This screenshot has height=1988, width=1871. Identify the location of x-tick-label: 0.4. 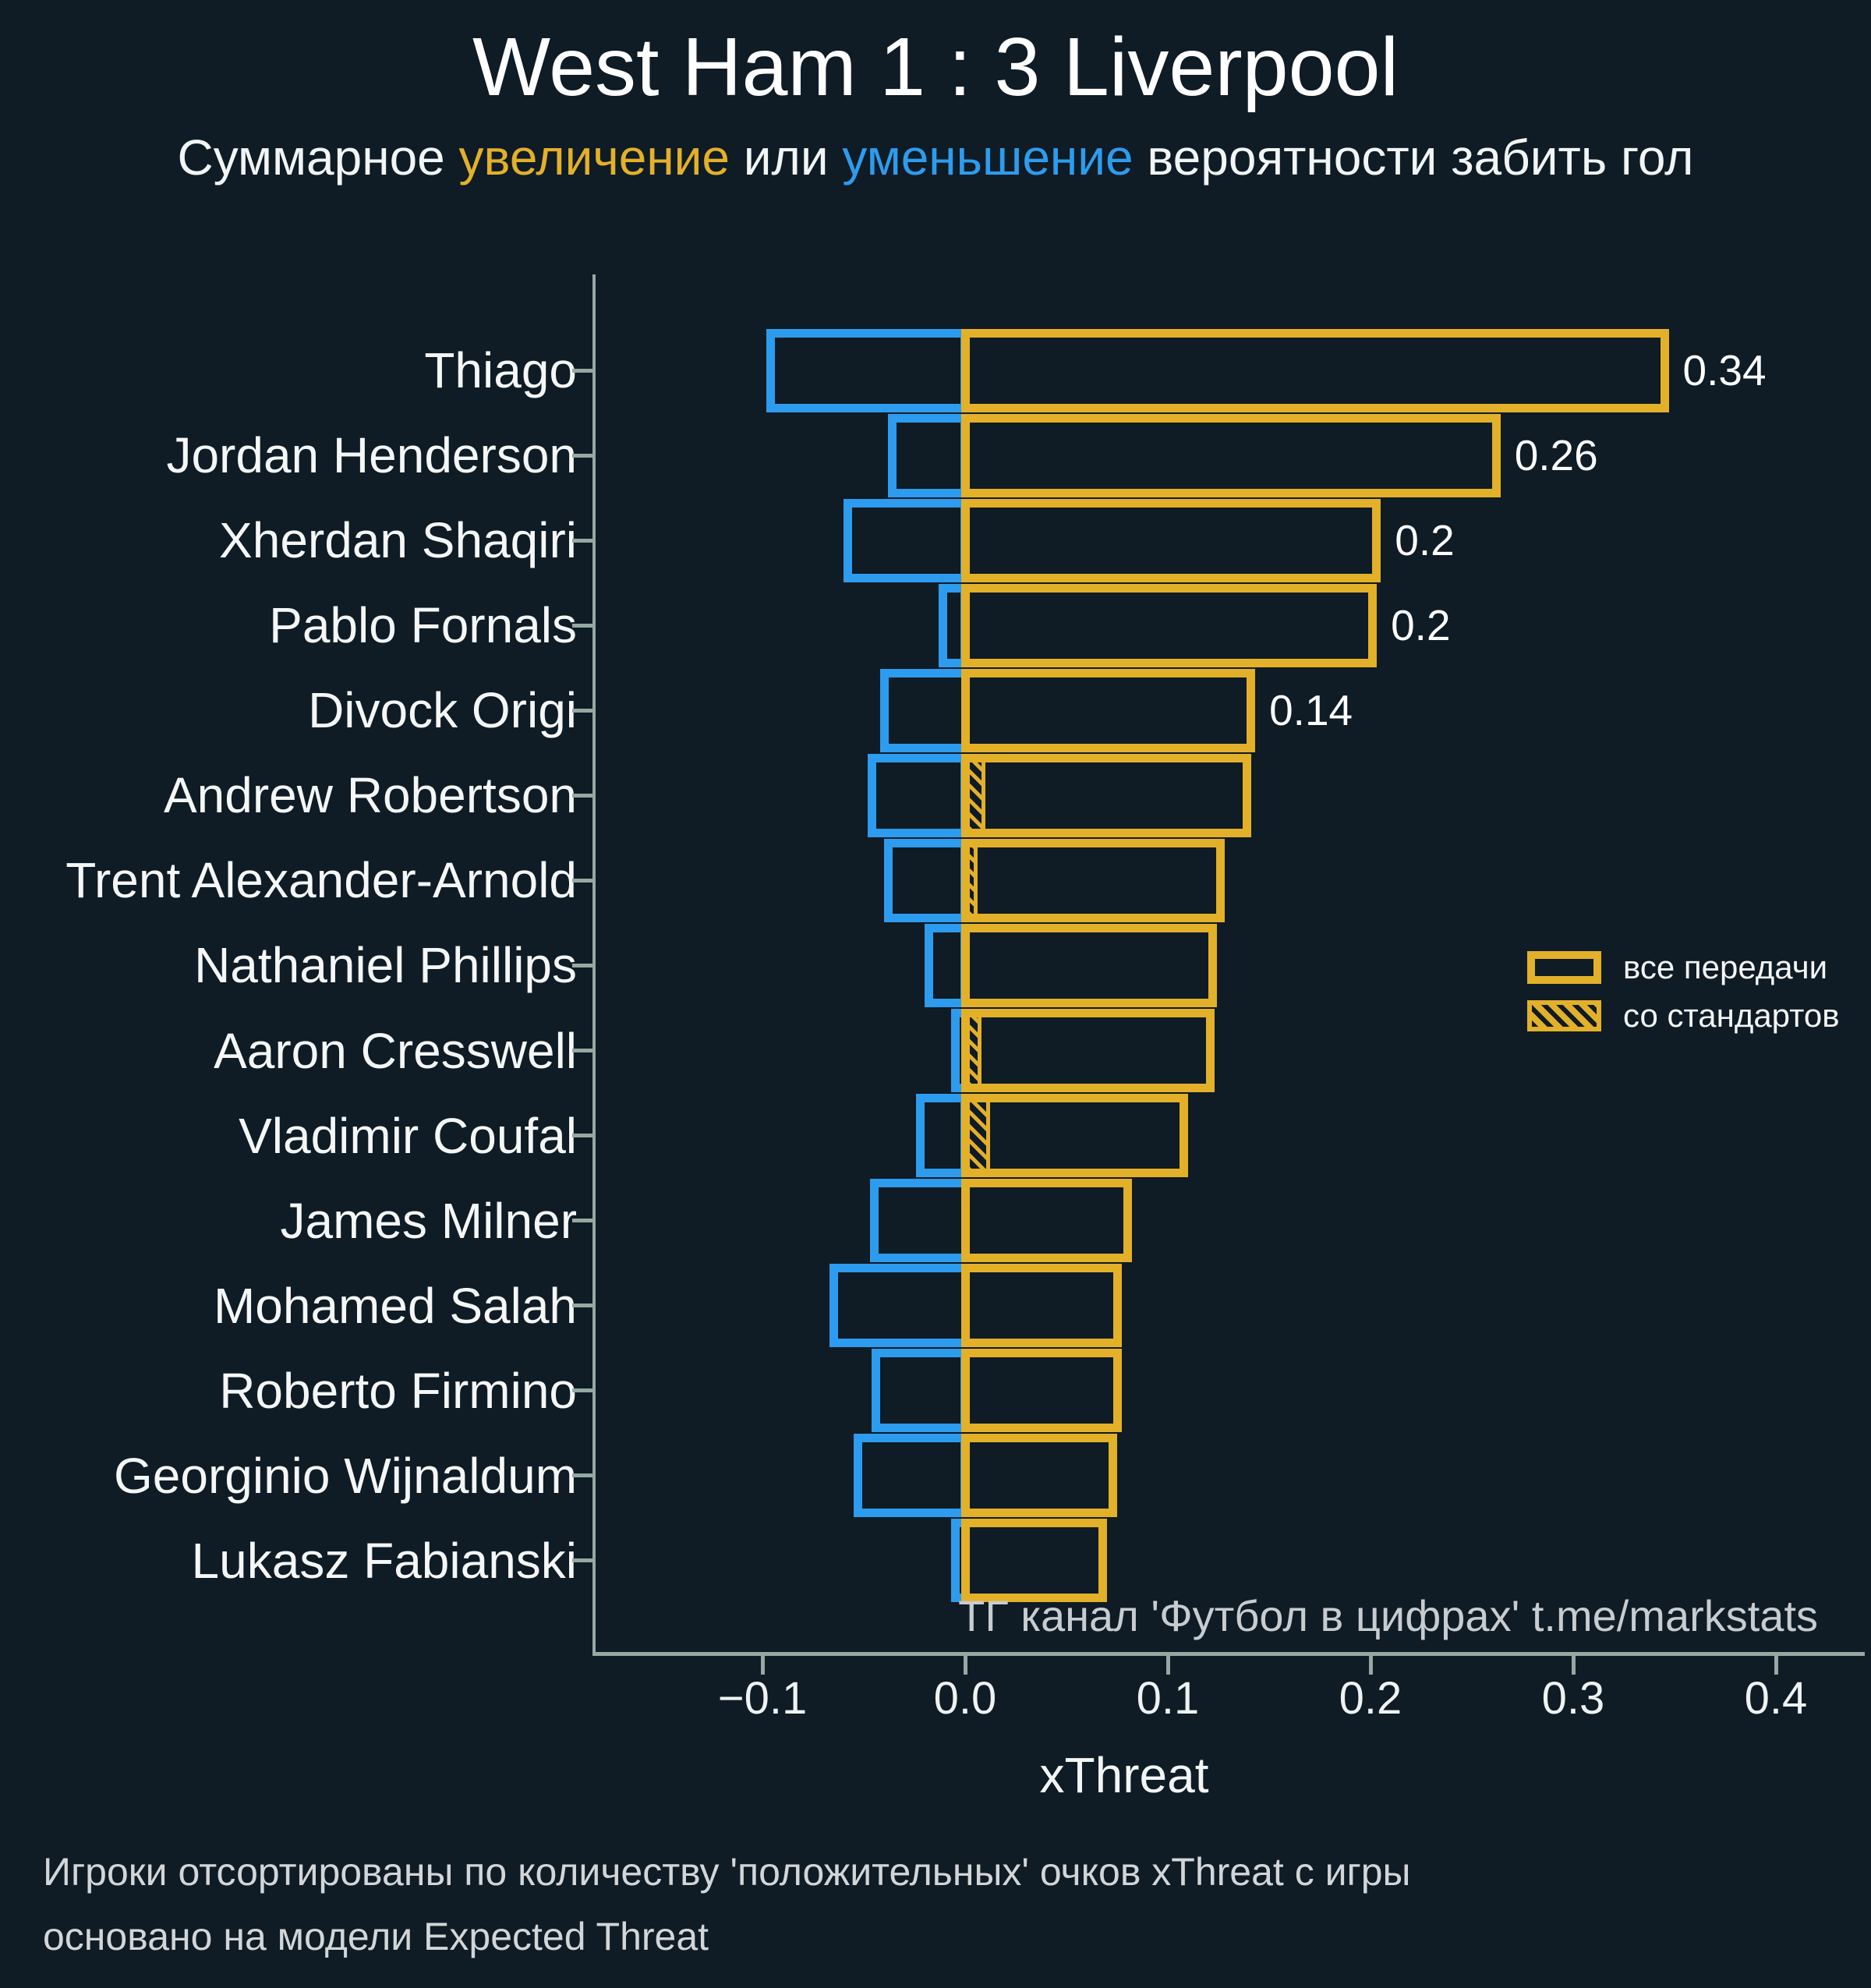
(1776, 1699).